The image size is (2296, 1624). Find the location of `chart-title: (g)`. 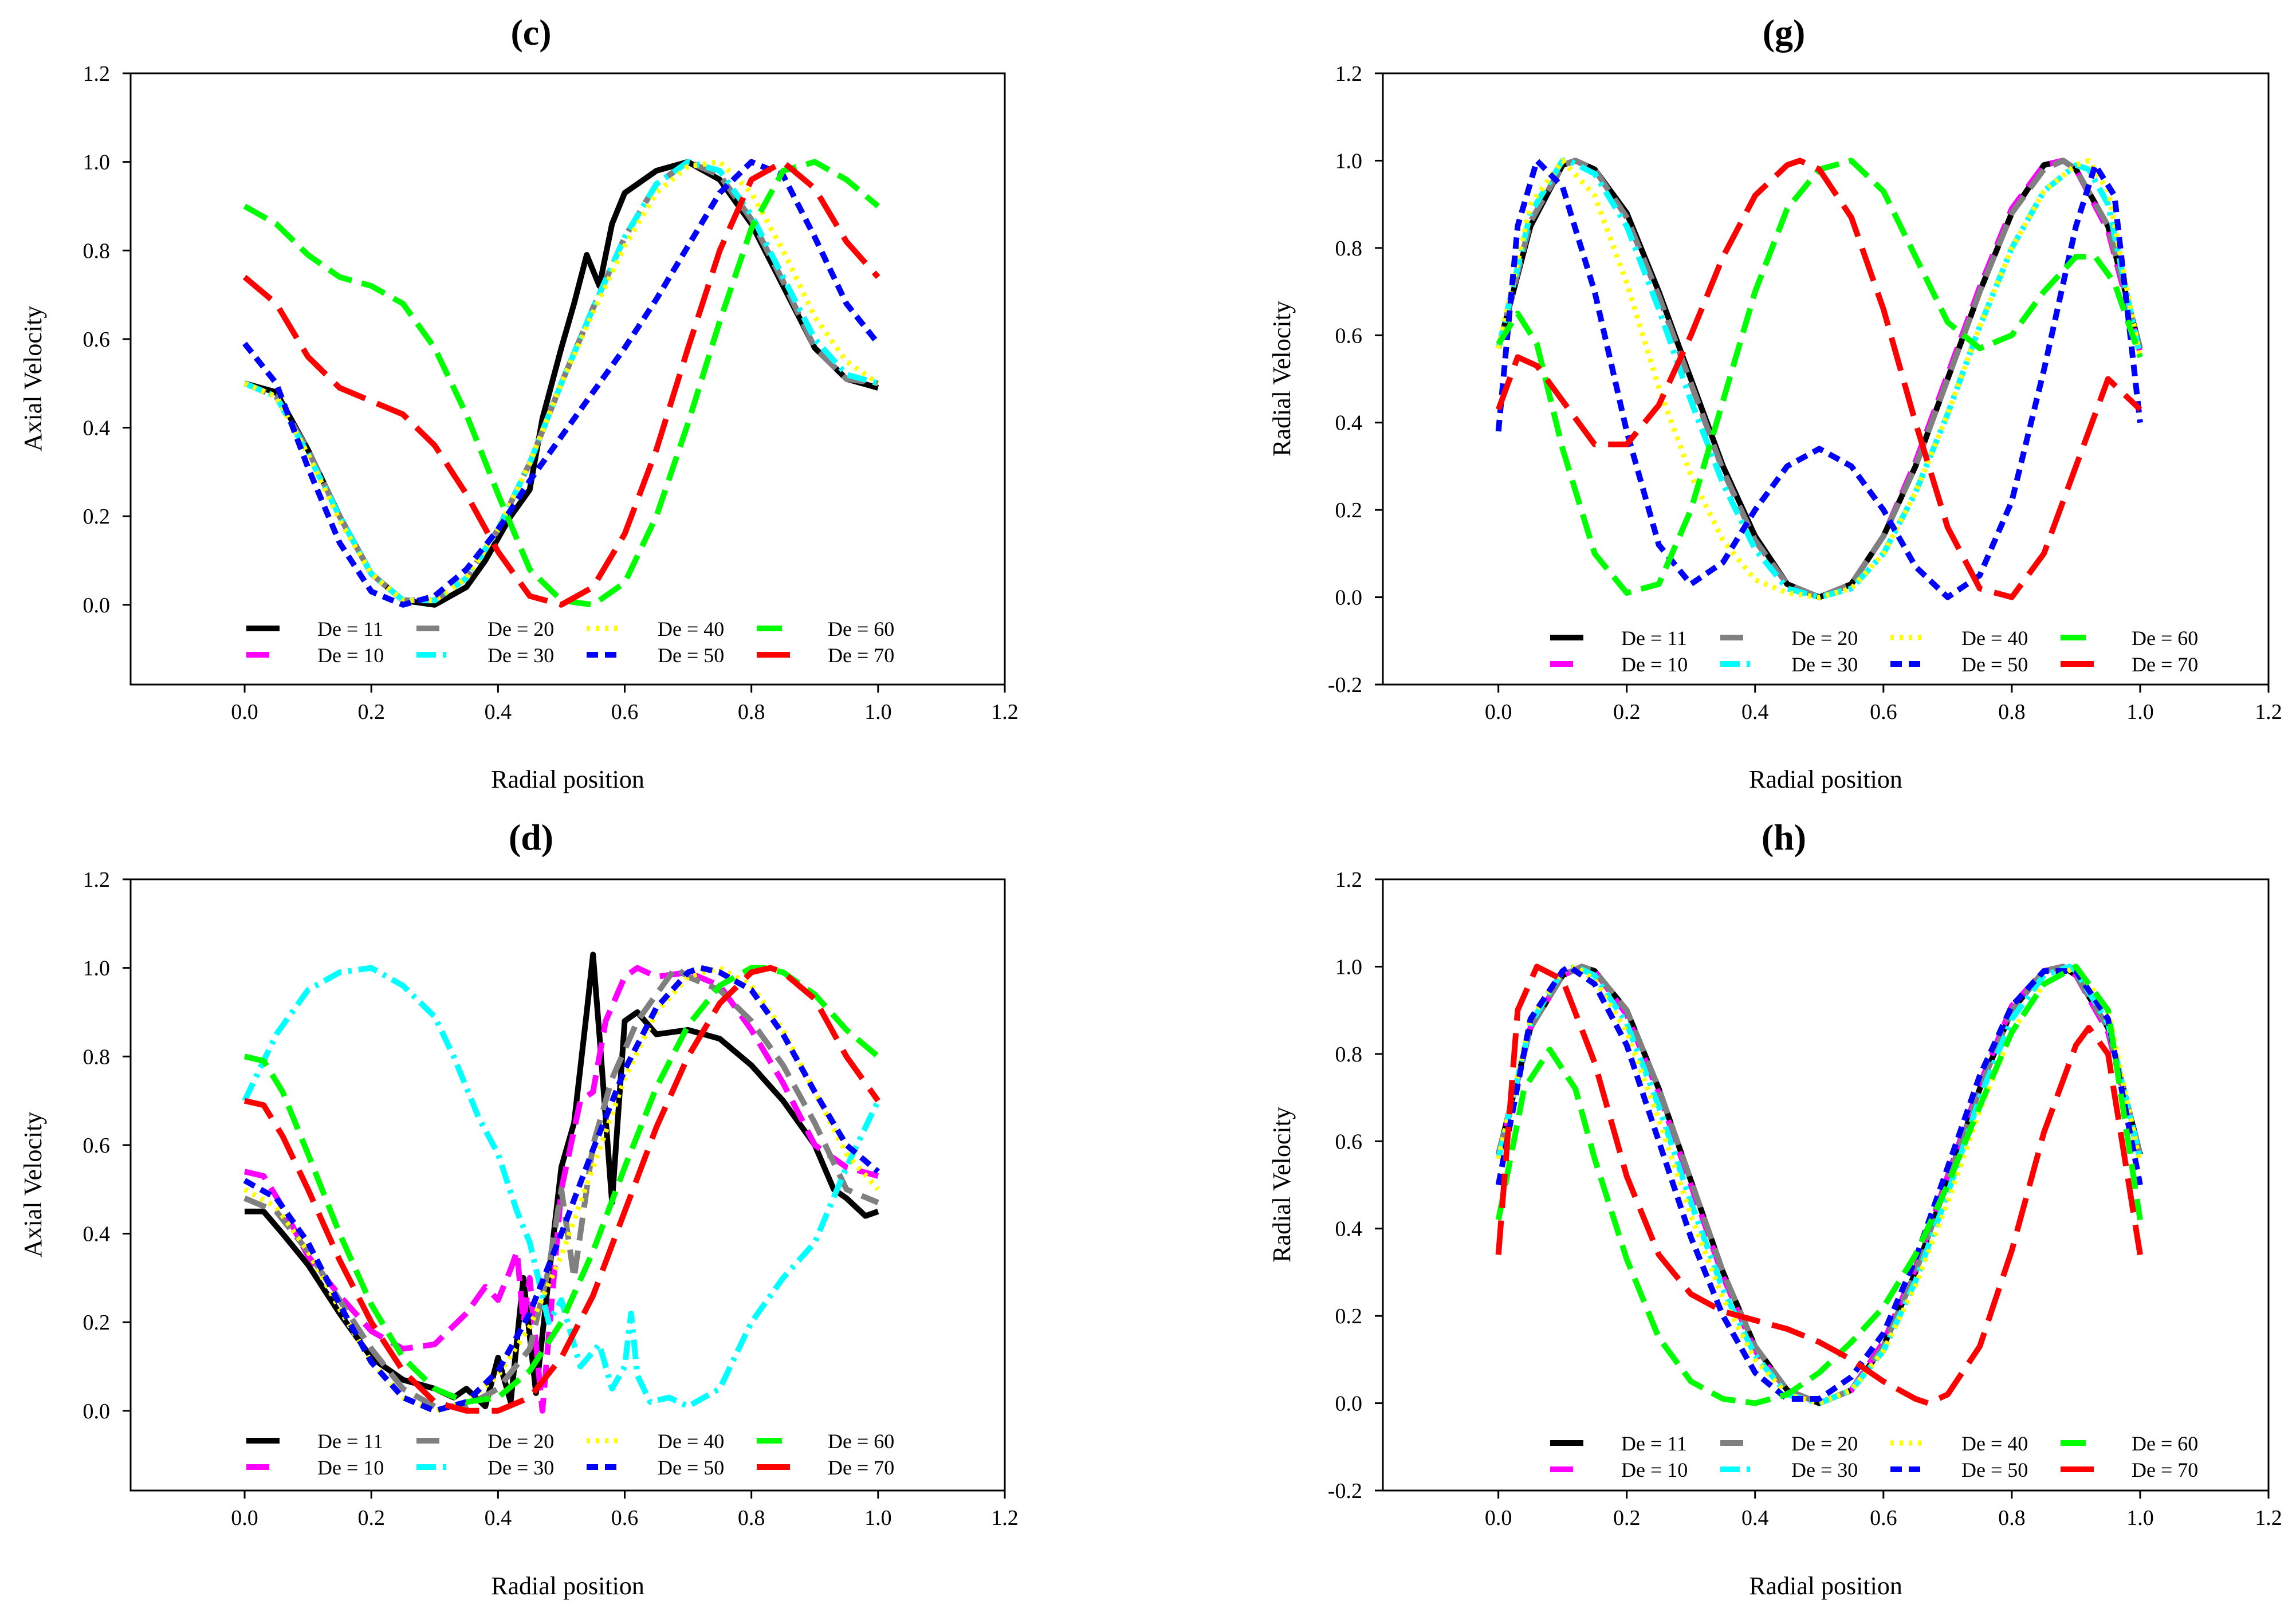

chart-title: (g) is located at coordinates (1785, 32).